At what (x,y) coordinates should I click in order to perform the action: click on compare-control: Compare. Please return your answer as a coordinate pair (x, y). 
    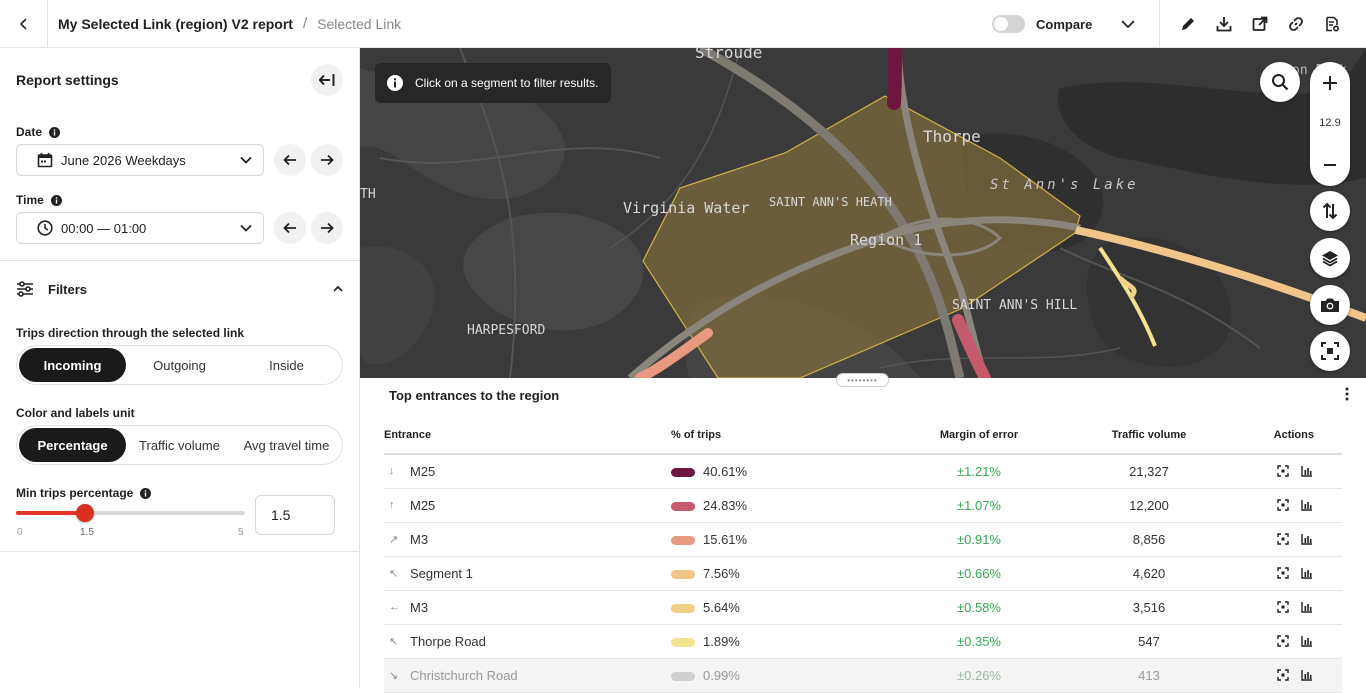
    Looking at the image, I should click on (1064, 24).